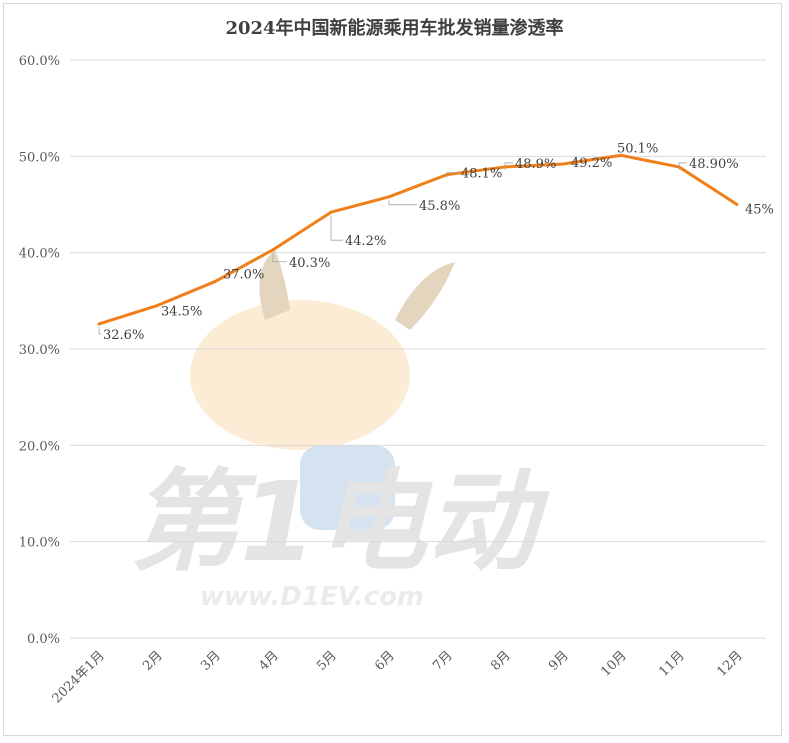  I want to click on data-label: 45.8%, so click(439, 206).